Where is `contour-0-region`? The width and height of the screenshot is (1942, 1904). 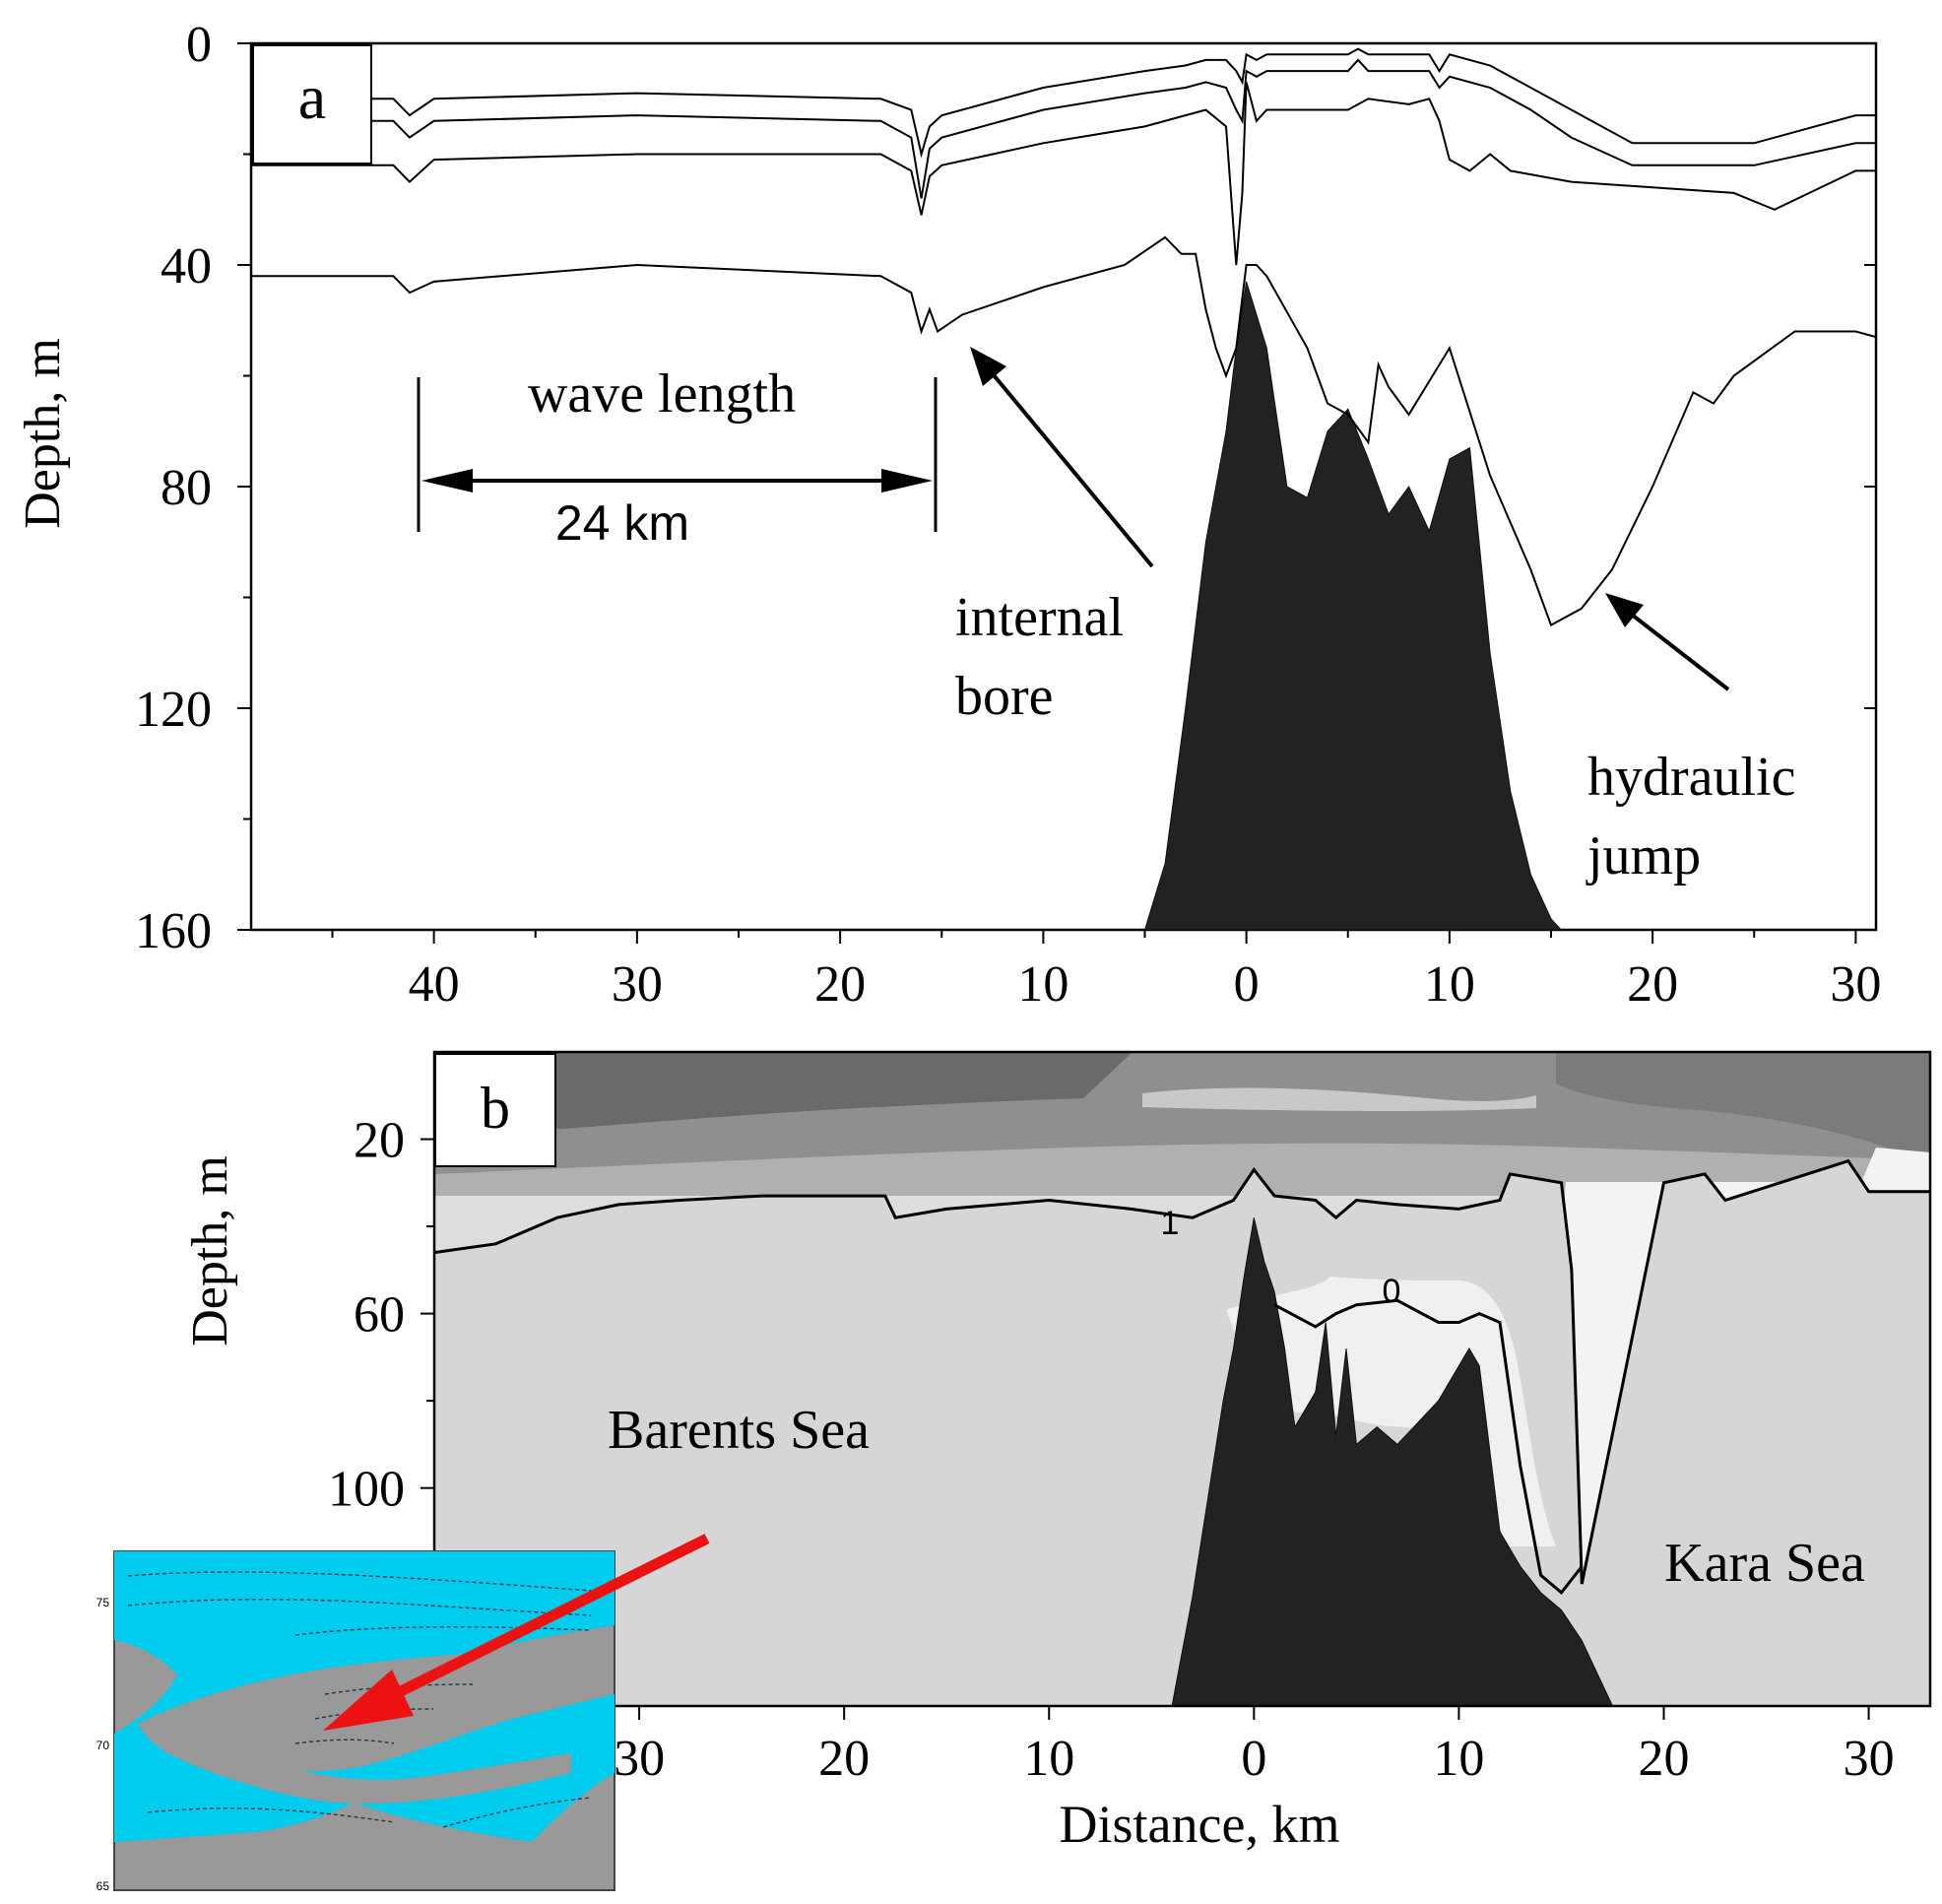
contour-0-region is located at coordinates (1391, 1411).